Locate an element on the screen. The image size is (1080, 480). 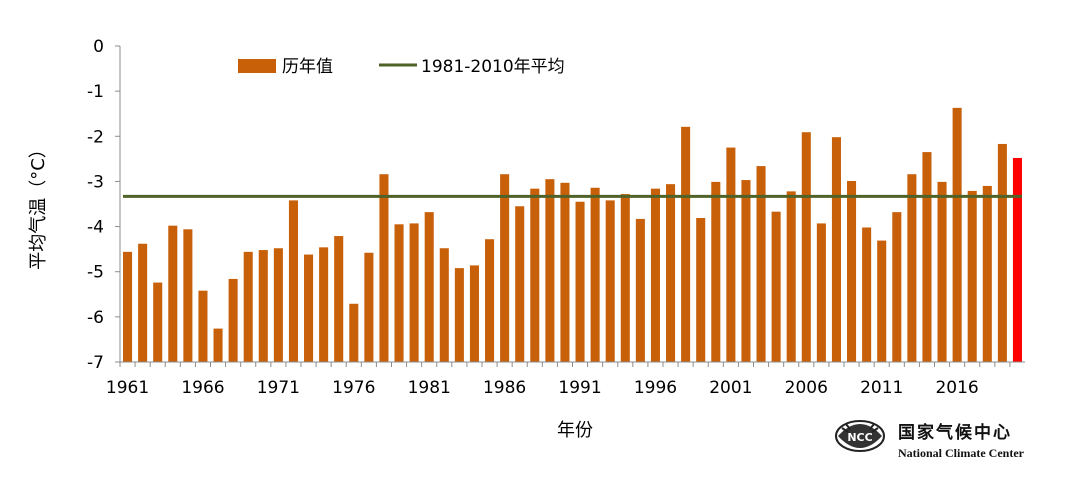
y-axis-title: 平均气温（°C） is located at coordinates (38, 205).